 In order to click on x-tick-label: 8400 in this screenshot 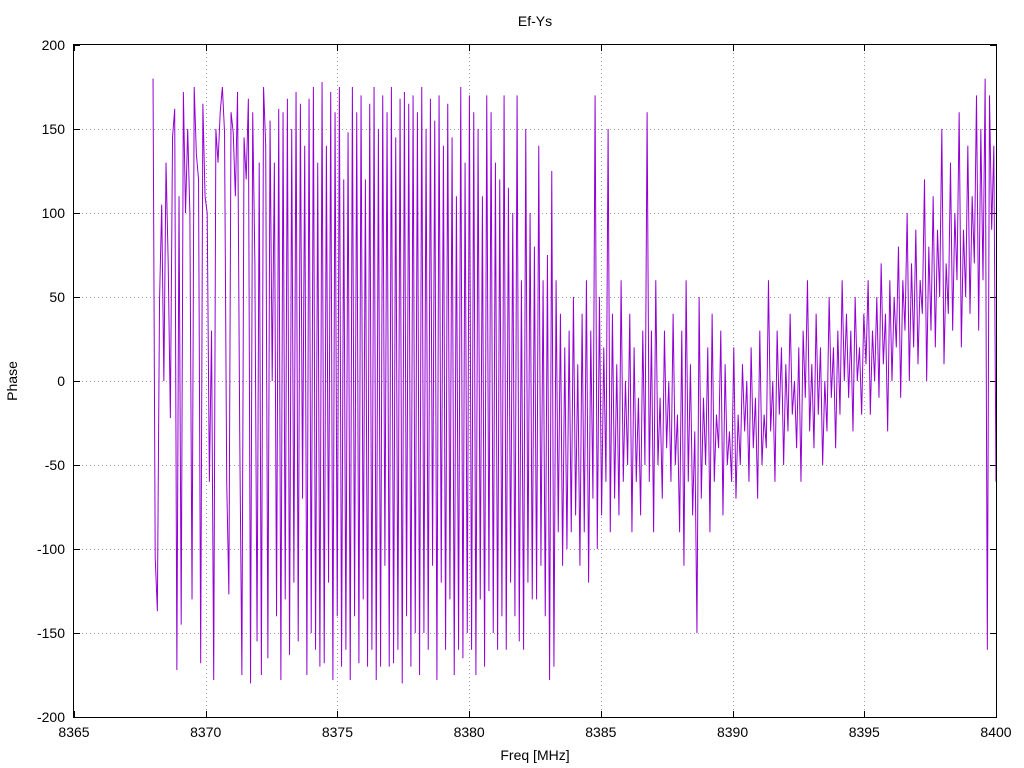, I will do `click(995, 732)`.